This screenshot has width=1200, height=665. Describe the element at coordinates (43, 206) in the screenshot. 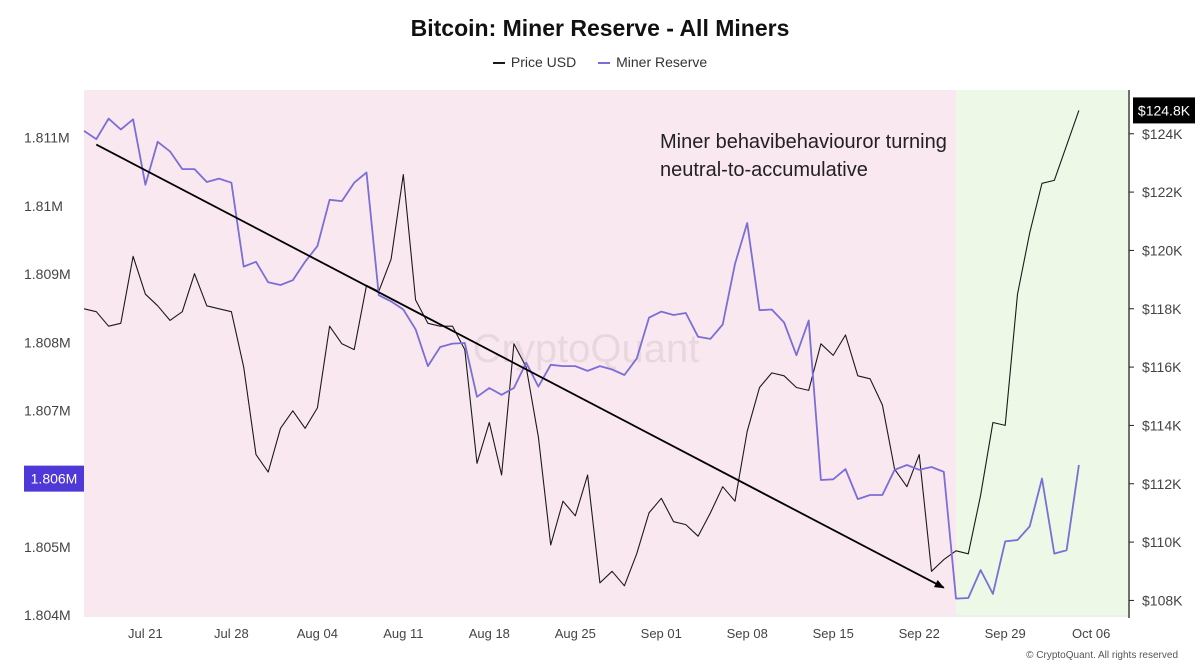

I see `y-left-tick-label: 1.81M` at that location.